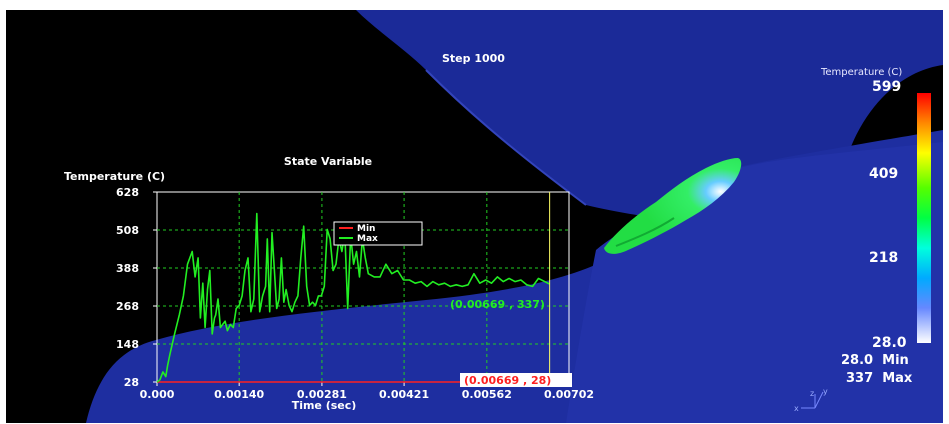 The image size is (949, 424). What do you see at coordinates (114, 176) in the screenshot?
I see `y-axis-label: Temperature (C)` at bounding box center [114, 176].